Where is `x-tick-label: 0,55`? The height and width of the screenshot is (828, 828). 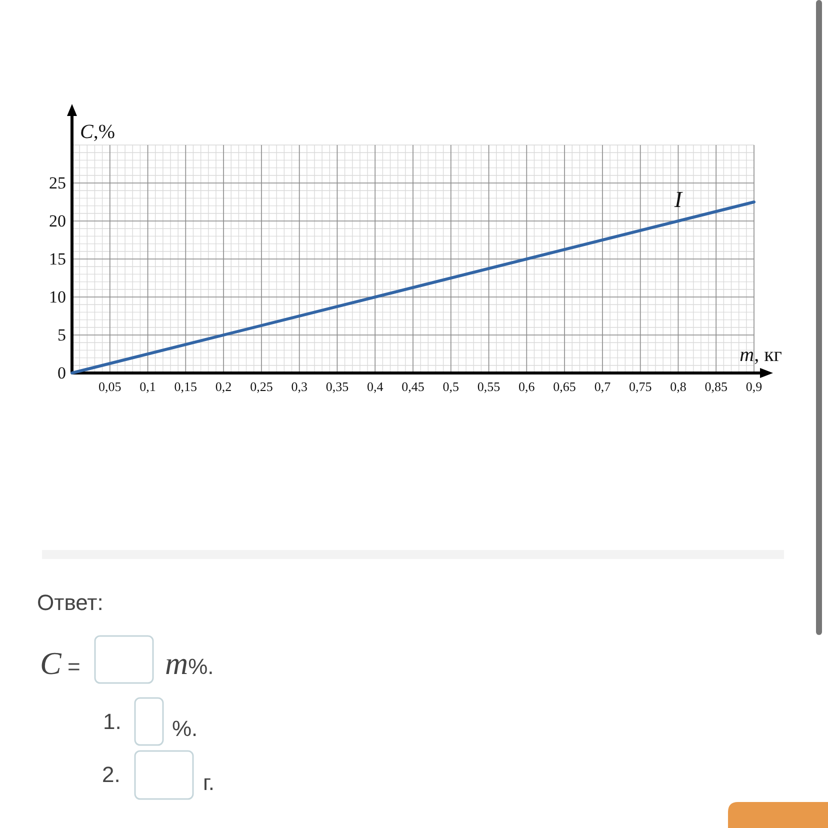 x-tick-label: 0,55 is located at coordinates (488, 386).